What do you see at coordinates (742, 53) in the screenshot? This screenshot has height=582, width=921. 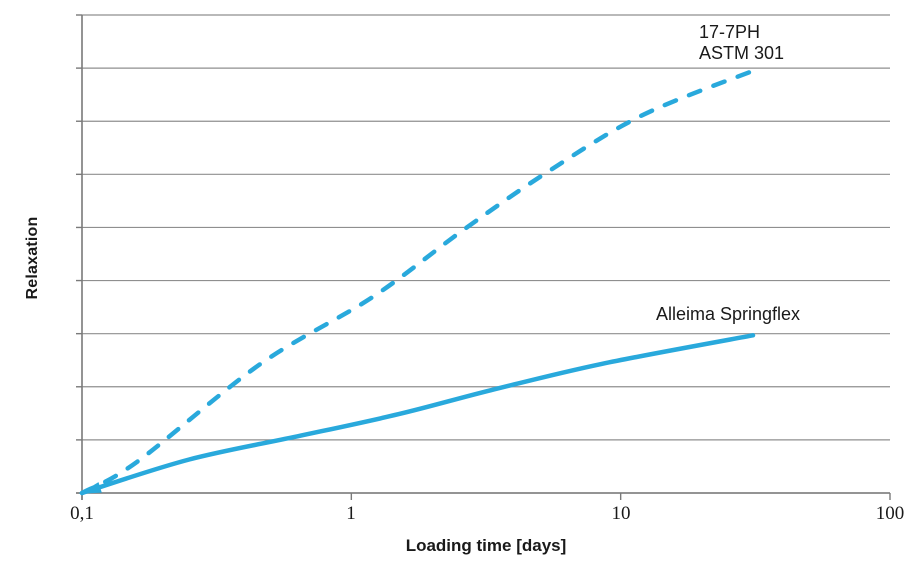 I see `series-label-line-2: ASTM 301` at bounding box center [742, 53].